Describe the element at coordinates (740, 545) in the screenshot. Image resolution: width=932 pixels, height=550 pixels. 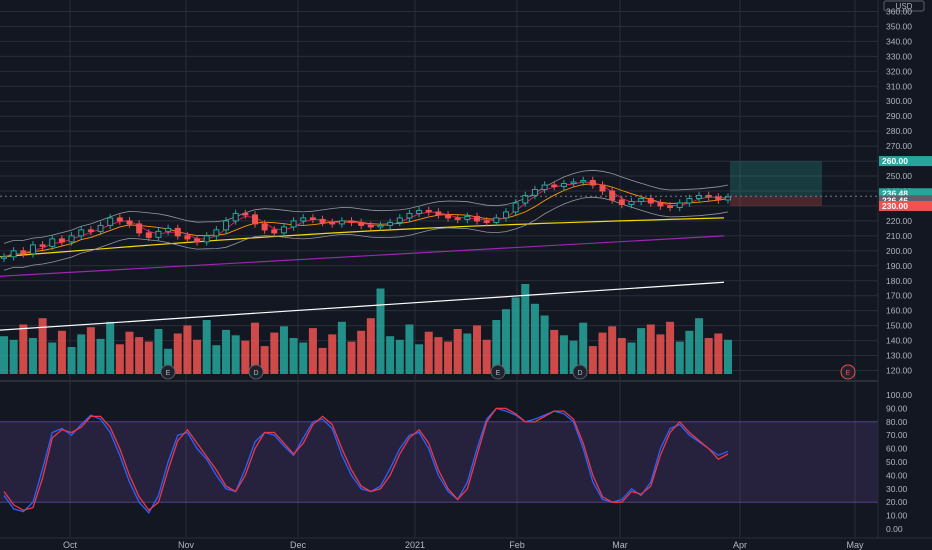
I see `time-axis-label: Apr` at that location.